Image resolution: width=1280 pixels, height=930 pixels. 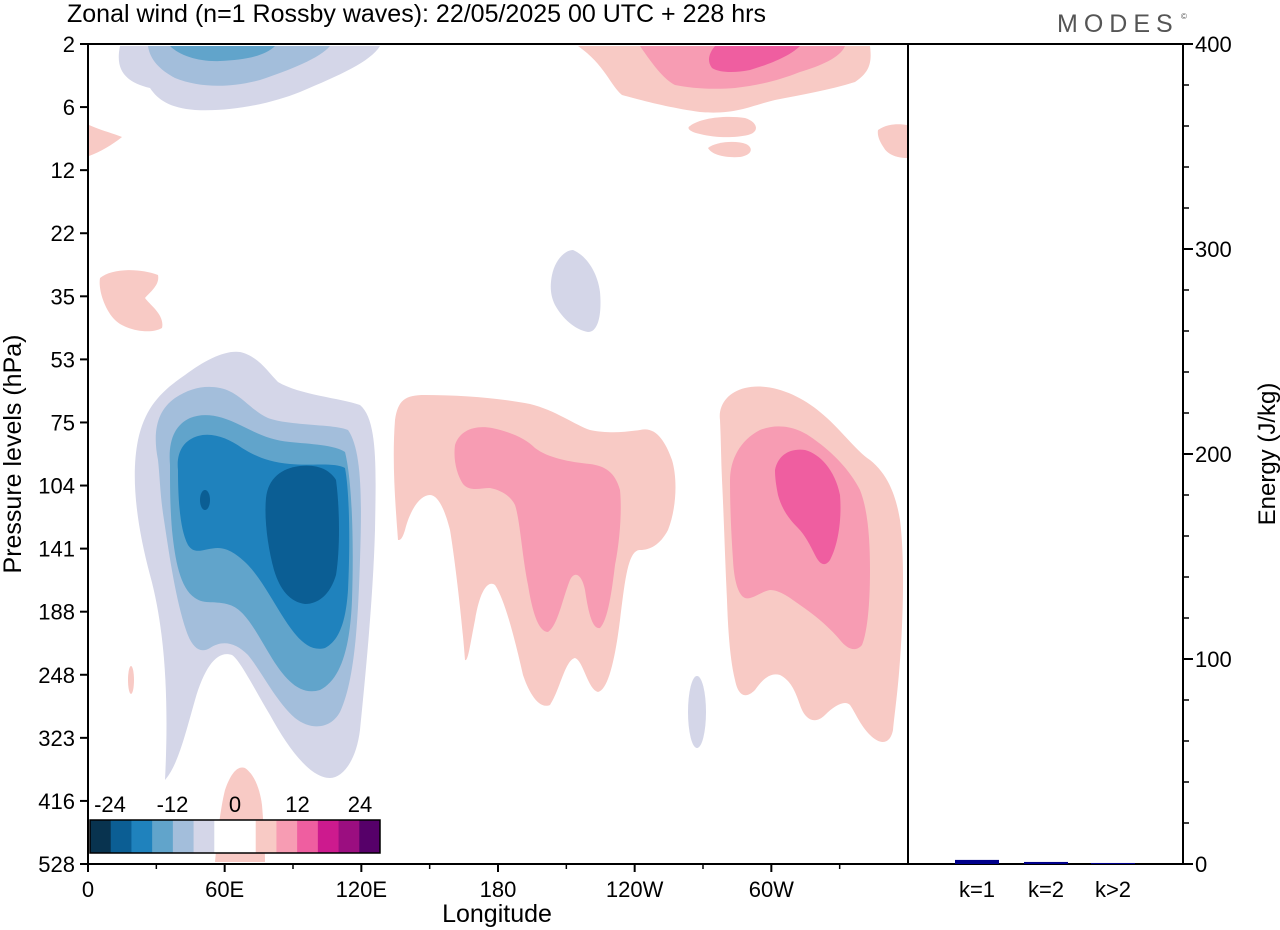 I want to click on colorbar-label: 12, so click(x=297, y=804).